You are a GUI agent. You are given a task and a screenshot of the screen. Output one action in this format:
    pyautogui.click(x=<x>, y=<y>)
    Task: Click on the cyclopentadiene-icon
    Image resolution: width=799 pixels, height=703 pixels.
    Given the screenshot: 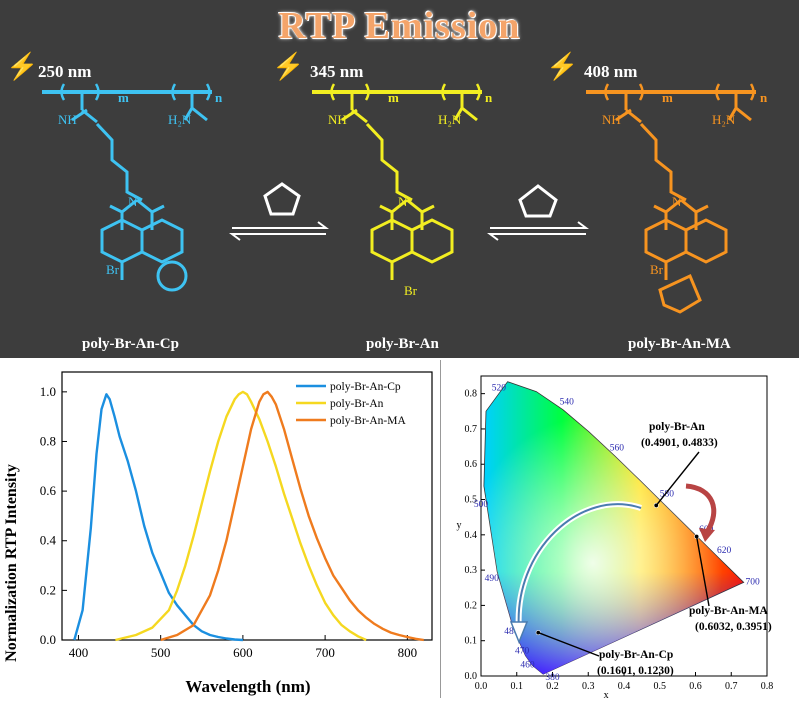 What is the action you would take?
    pyautogui.click(x=282, y=199)
    